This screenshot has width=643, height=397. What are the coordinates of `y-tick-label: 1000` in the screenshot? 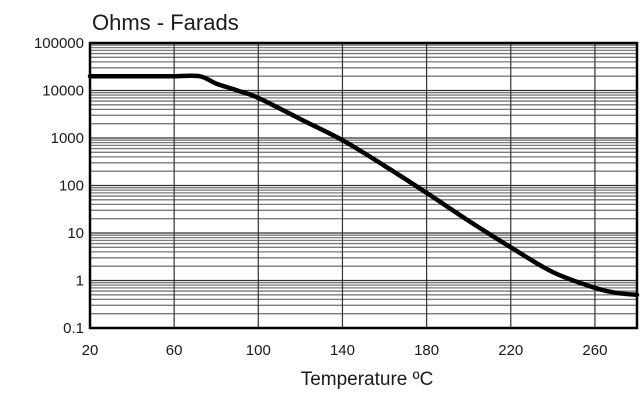 It's located at (67, 138).